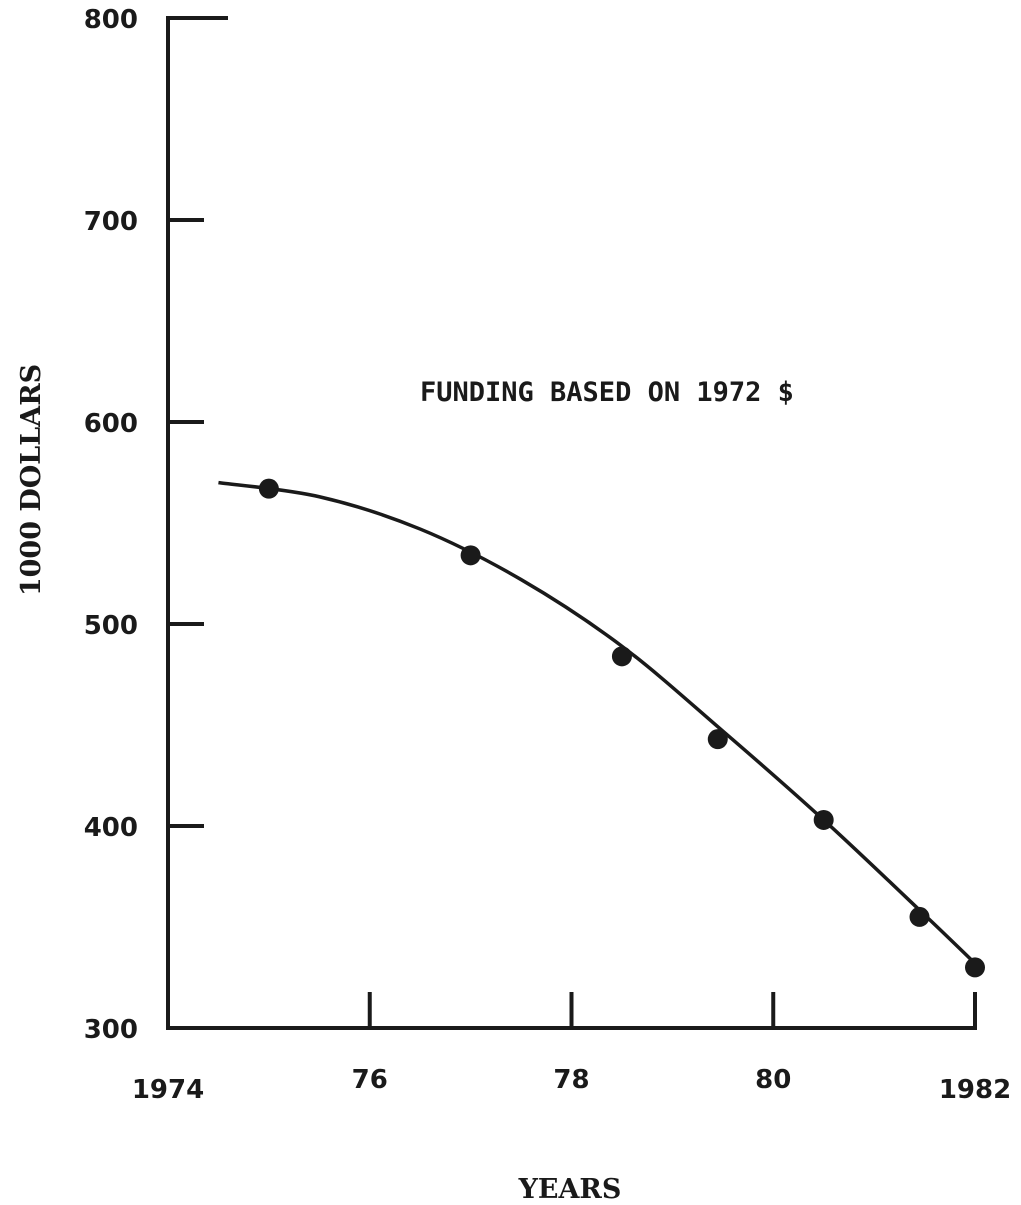 This screenshot has height=1205, width=1021. Describe the element at coordinates (31, 480) in the screenshot. I see `y-axis-title: 1000 DOLLARS` at that location.